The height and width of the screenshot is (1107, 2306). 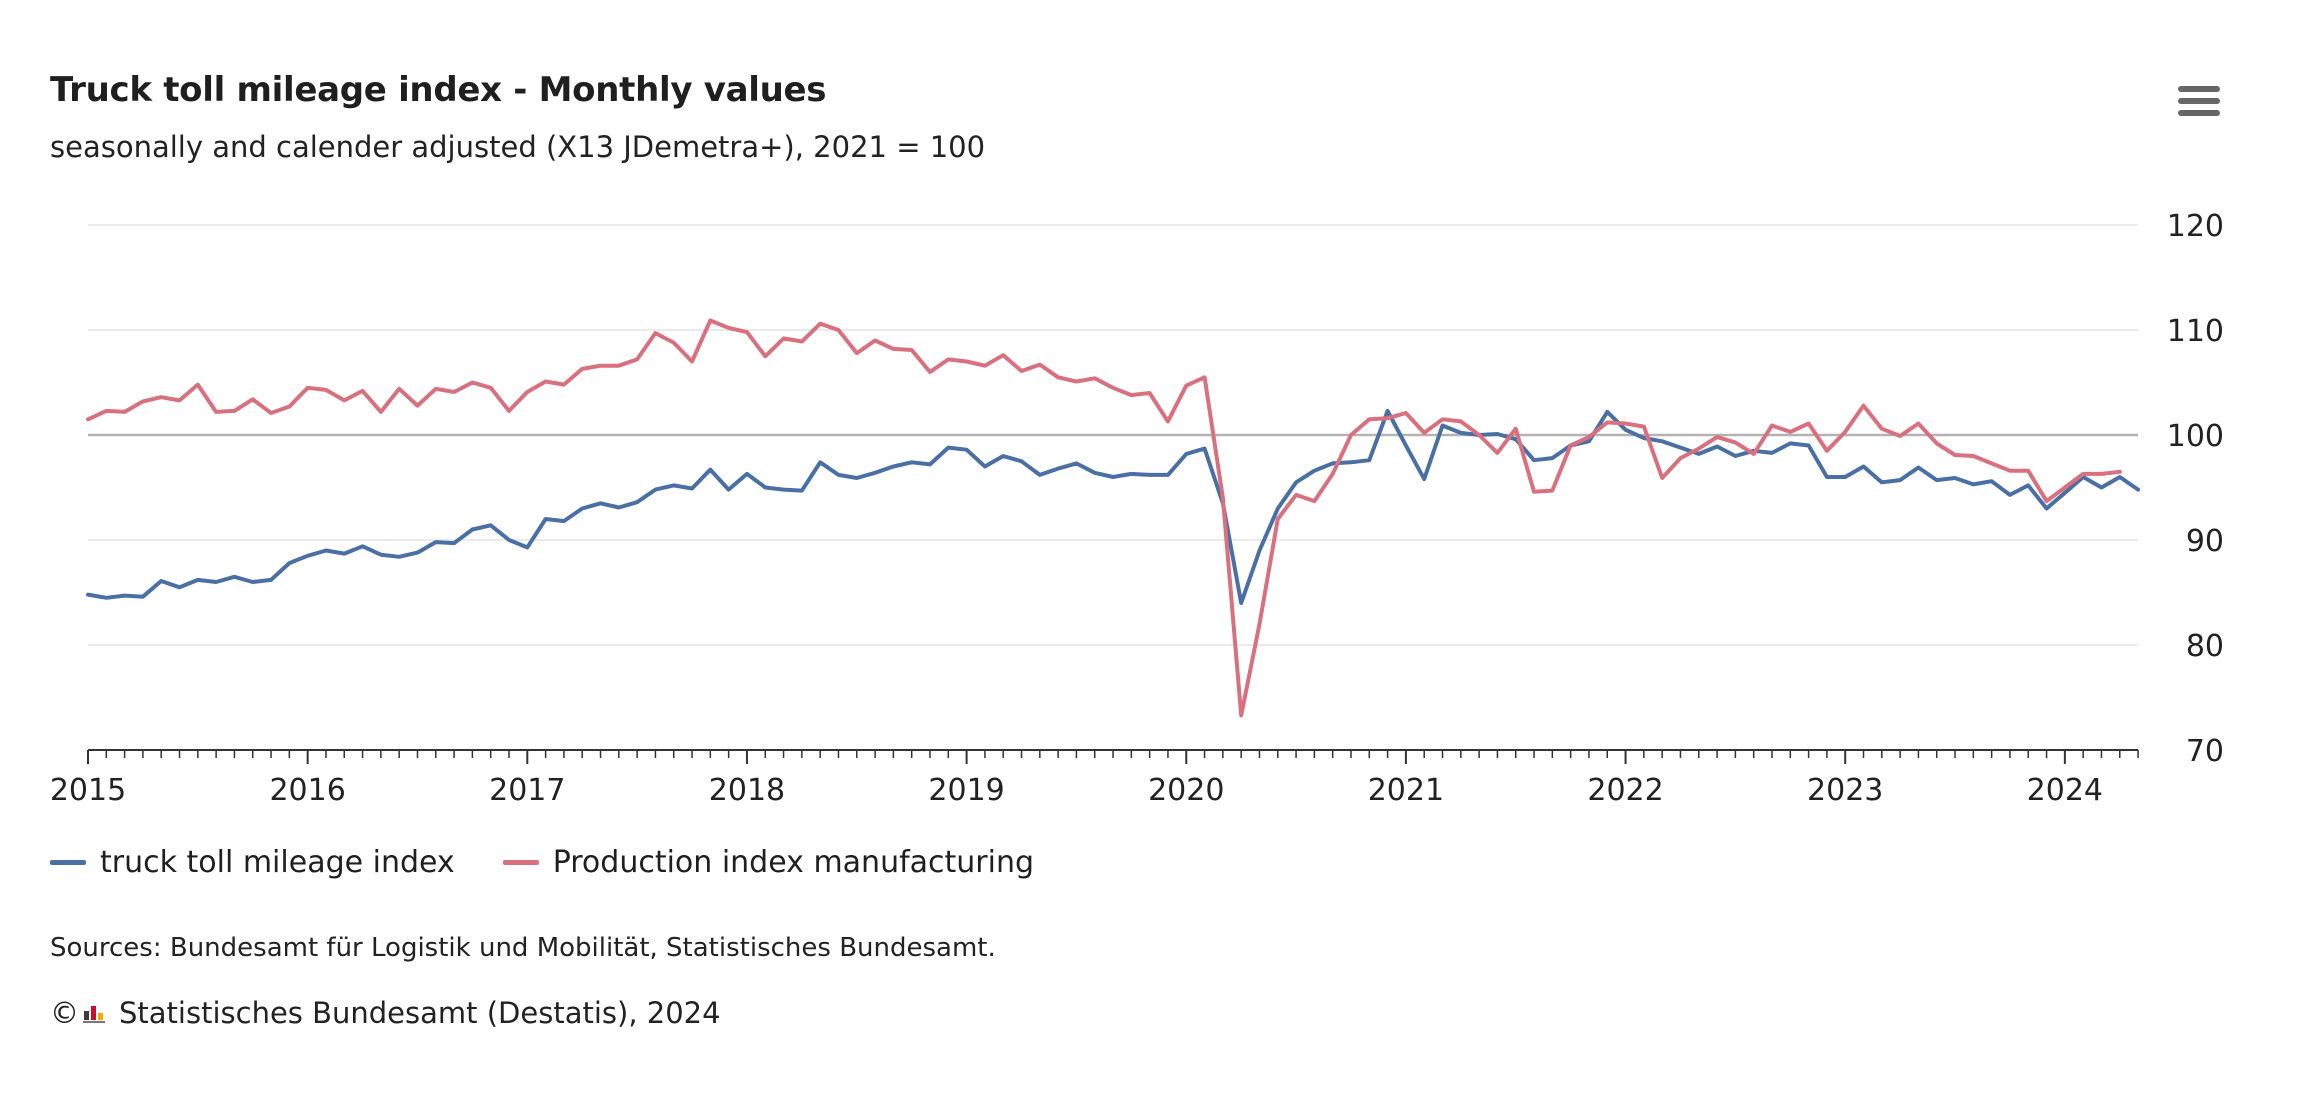 What do you see at coordinates (307, 790) in the screenshot?
I see `x-tick-label-2016: 2016` at bounding box center [307, 790].